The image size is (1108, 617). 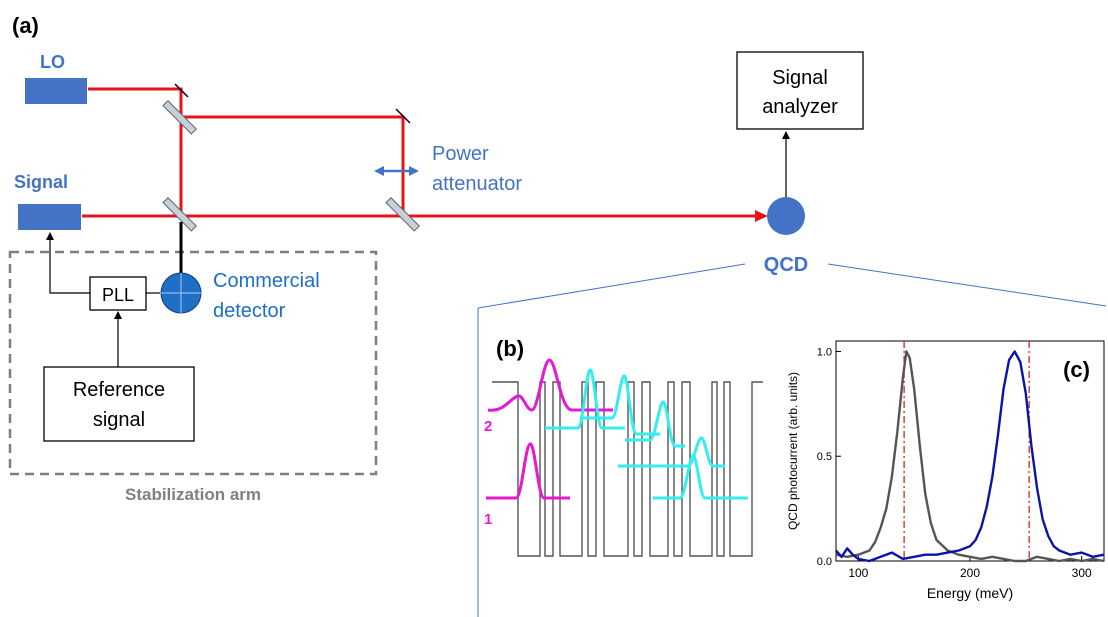 I want to click on band-diagram: 2 1, so click(x=623, y=457).